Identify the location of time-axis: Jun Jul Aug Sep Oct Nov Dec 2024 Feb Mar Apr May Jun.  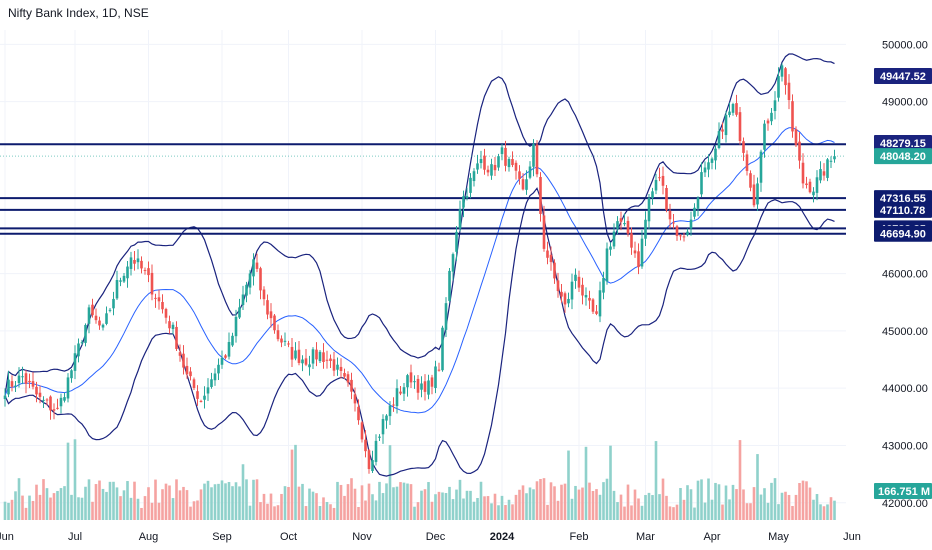
(430, 537).